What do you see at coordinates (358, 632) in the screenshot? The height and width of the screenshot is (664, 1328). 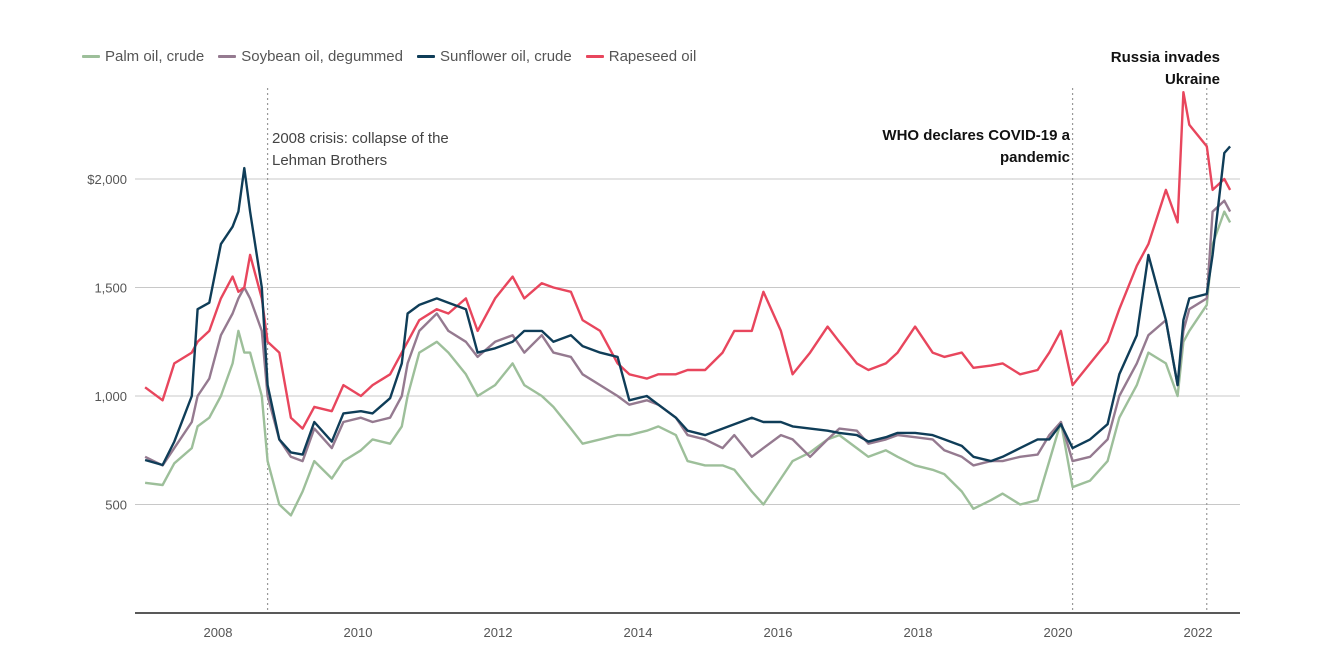 I see `x-tick-label: 2010` at bounding box center [358, 632].